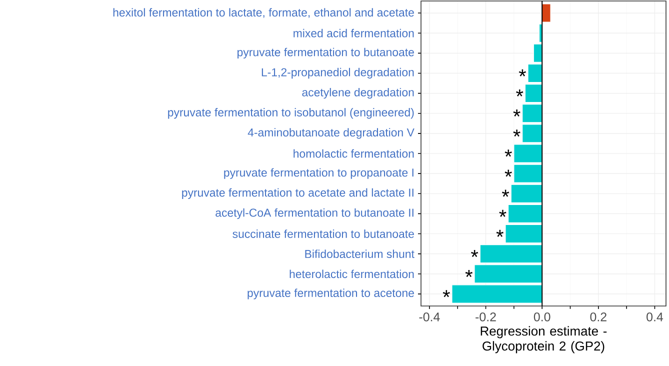 This screenshot has height=366, width=669. I want to click on x-tick-label: 0.0, so click(542, 317).